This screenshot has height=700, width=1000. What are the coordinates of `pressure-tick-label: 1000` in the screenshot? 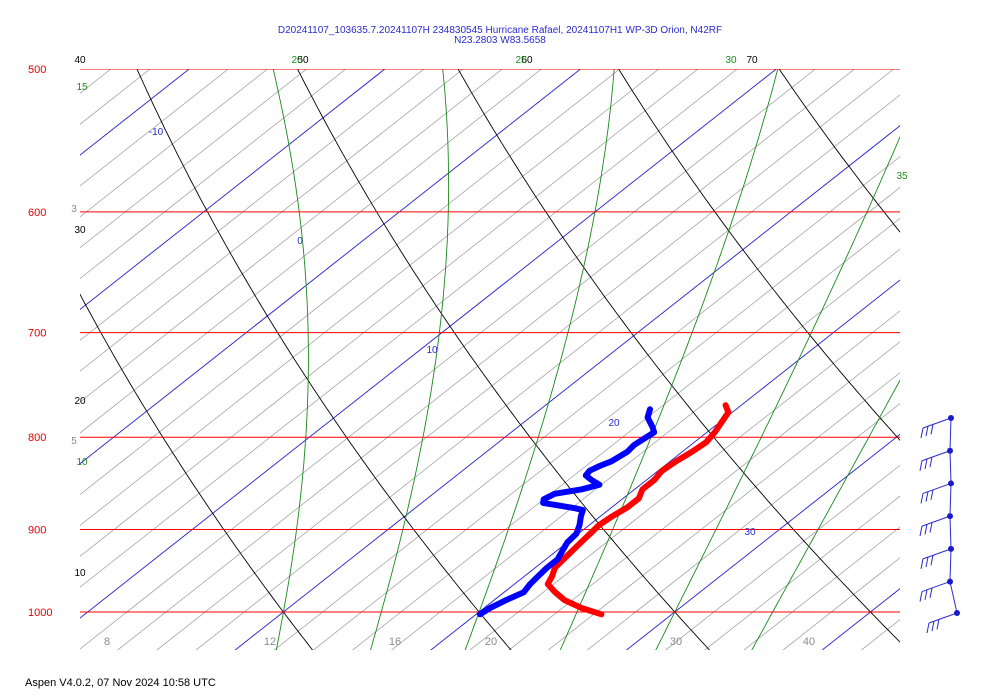 It's located at (40, 613).